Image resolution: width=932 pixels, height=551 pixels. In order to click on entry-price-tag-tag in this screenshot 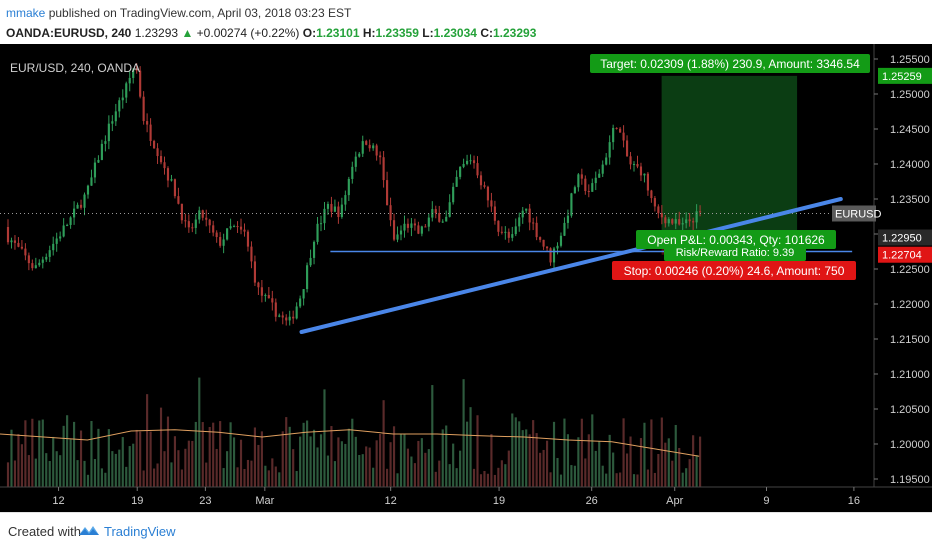, I will do `click(905, 237)`.